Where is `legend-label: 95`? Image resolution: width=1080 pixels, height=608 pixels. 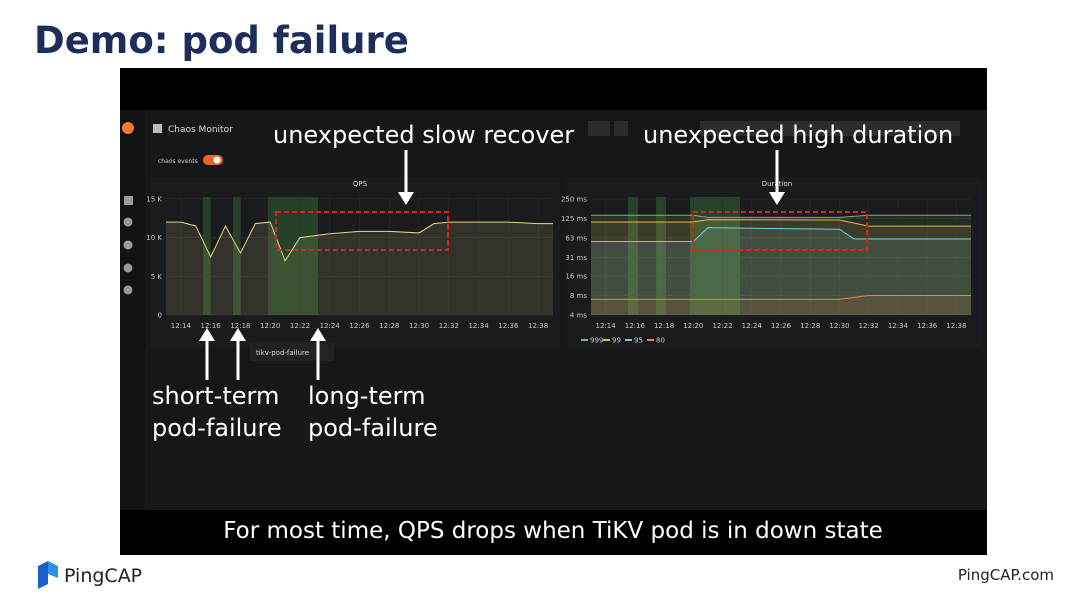
legend-label: 95 is located at coordinates (638, 341).